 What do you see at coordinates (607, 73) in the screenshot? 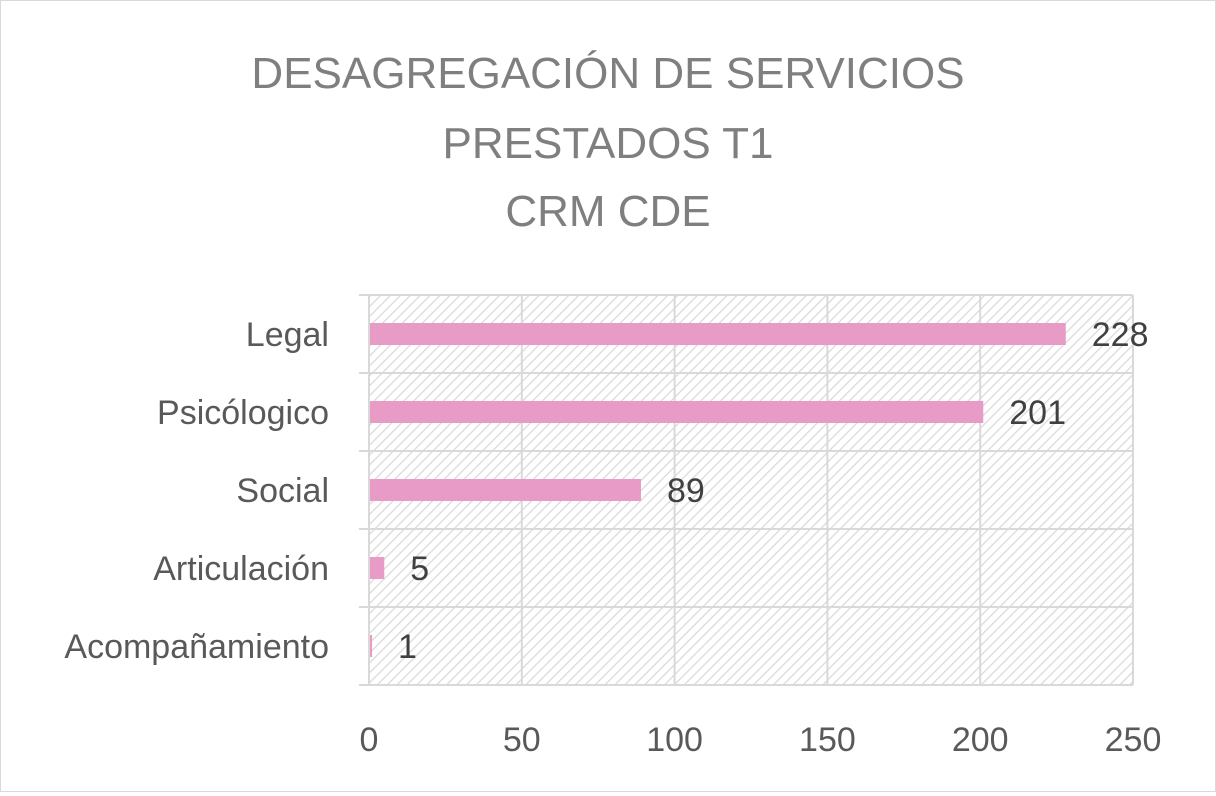
I see `chart-title-line-1: DESAGREGACIÓN DE SERVICIOS` at bounding box center [607, 73].